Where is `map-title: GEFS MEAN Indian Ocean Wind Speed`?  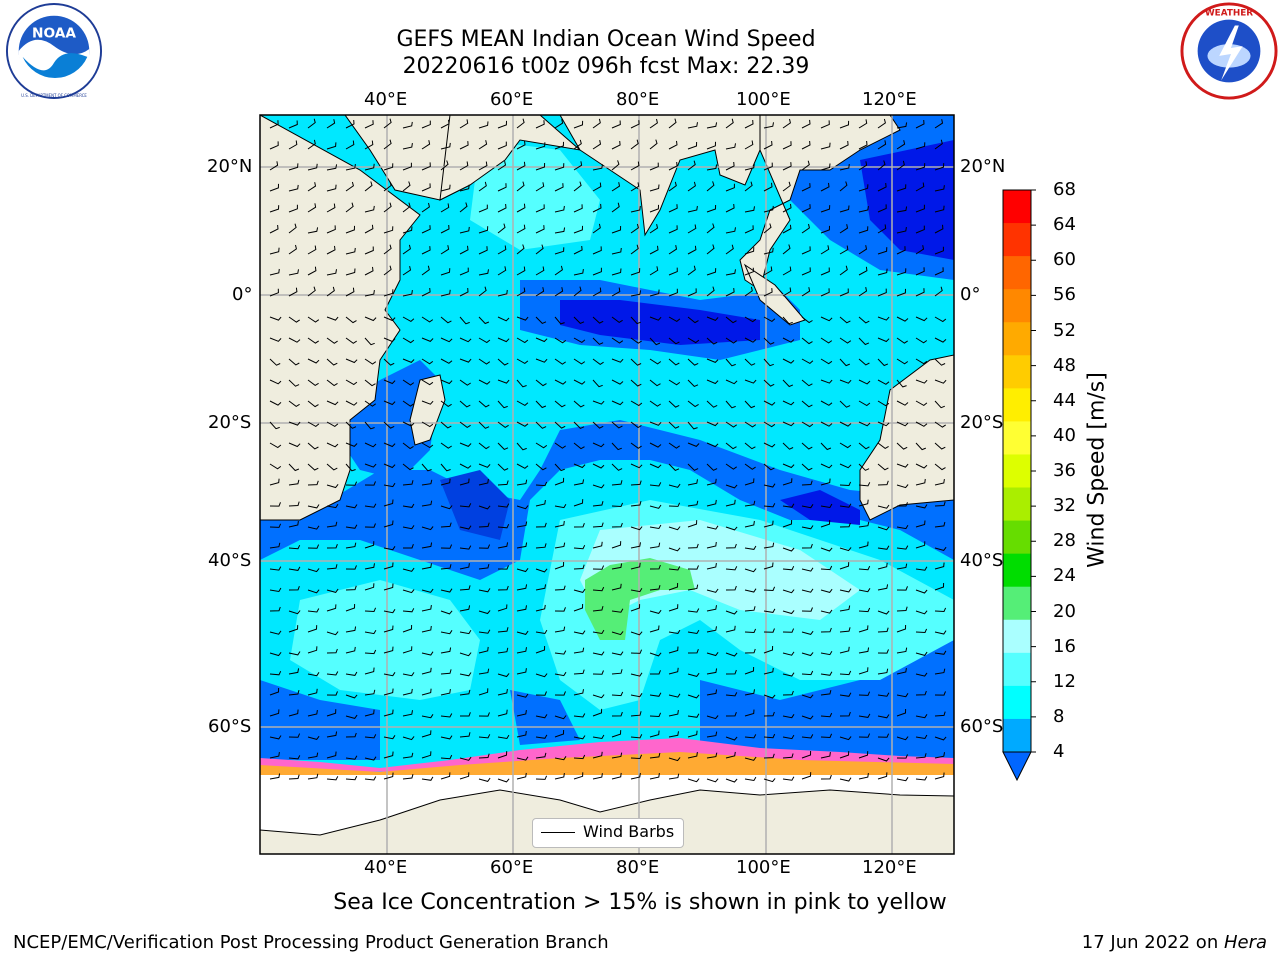
map-title: GEFS MEAN Indian Ocean Wind Speed is located at coordinates (606, 39).